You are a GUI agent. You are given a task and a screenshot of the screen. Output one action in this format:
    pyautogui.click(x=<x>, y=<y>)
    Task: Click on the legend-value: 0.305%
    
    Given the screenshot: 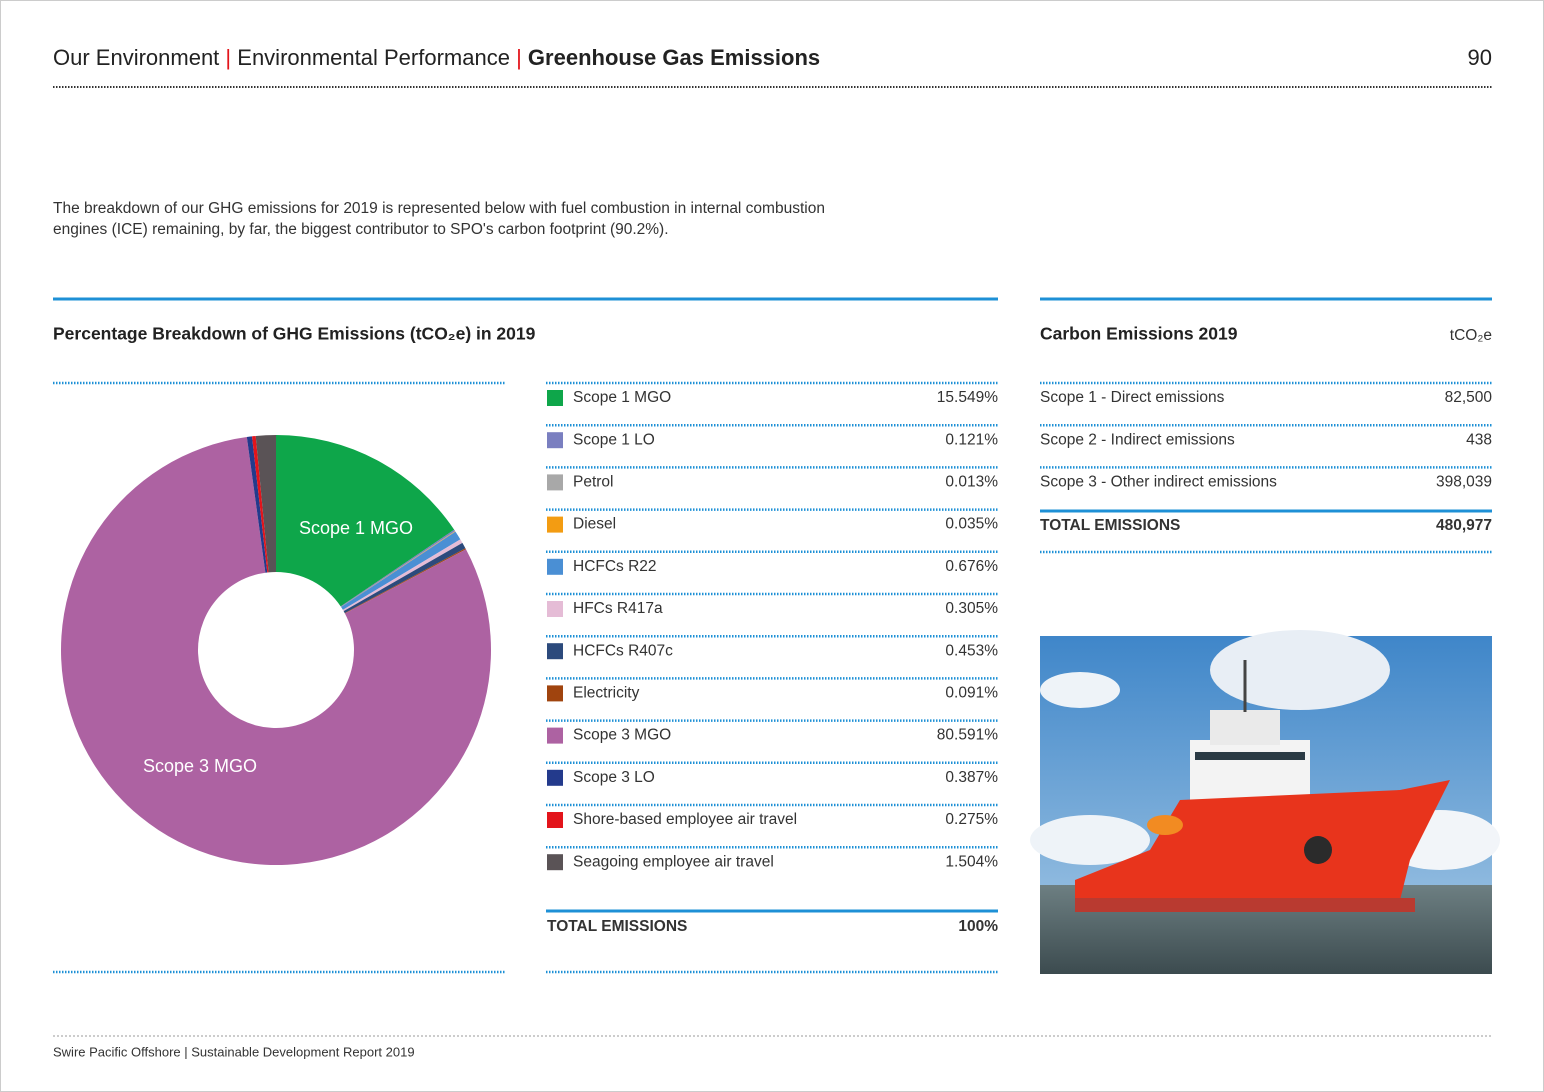 What is the action you would take?
    pyautogui.click(x=971, y=608)
    